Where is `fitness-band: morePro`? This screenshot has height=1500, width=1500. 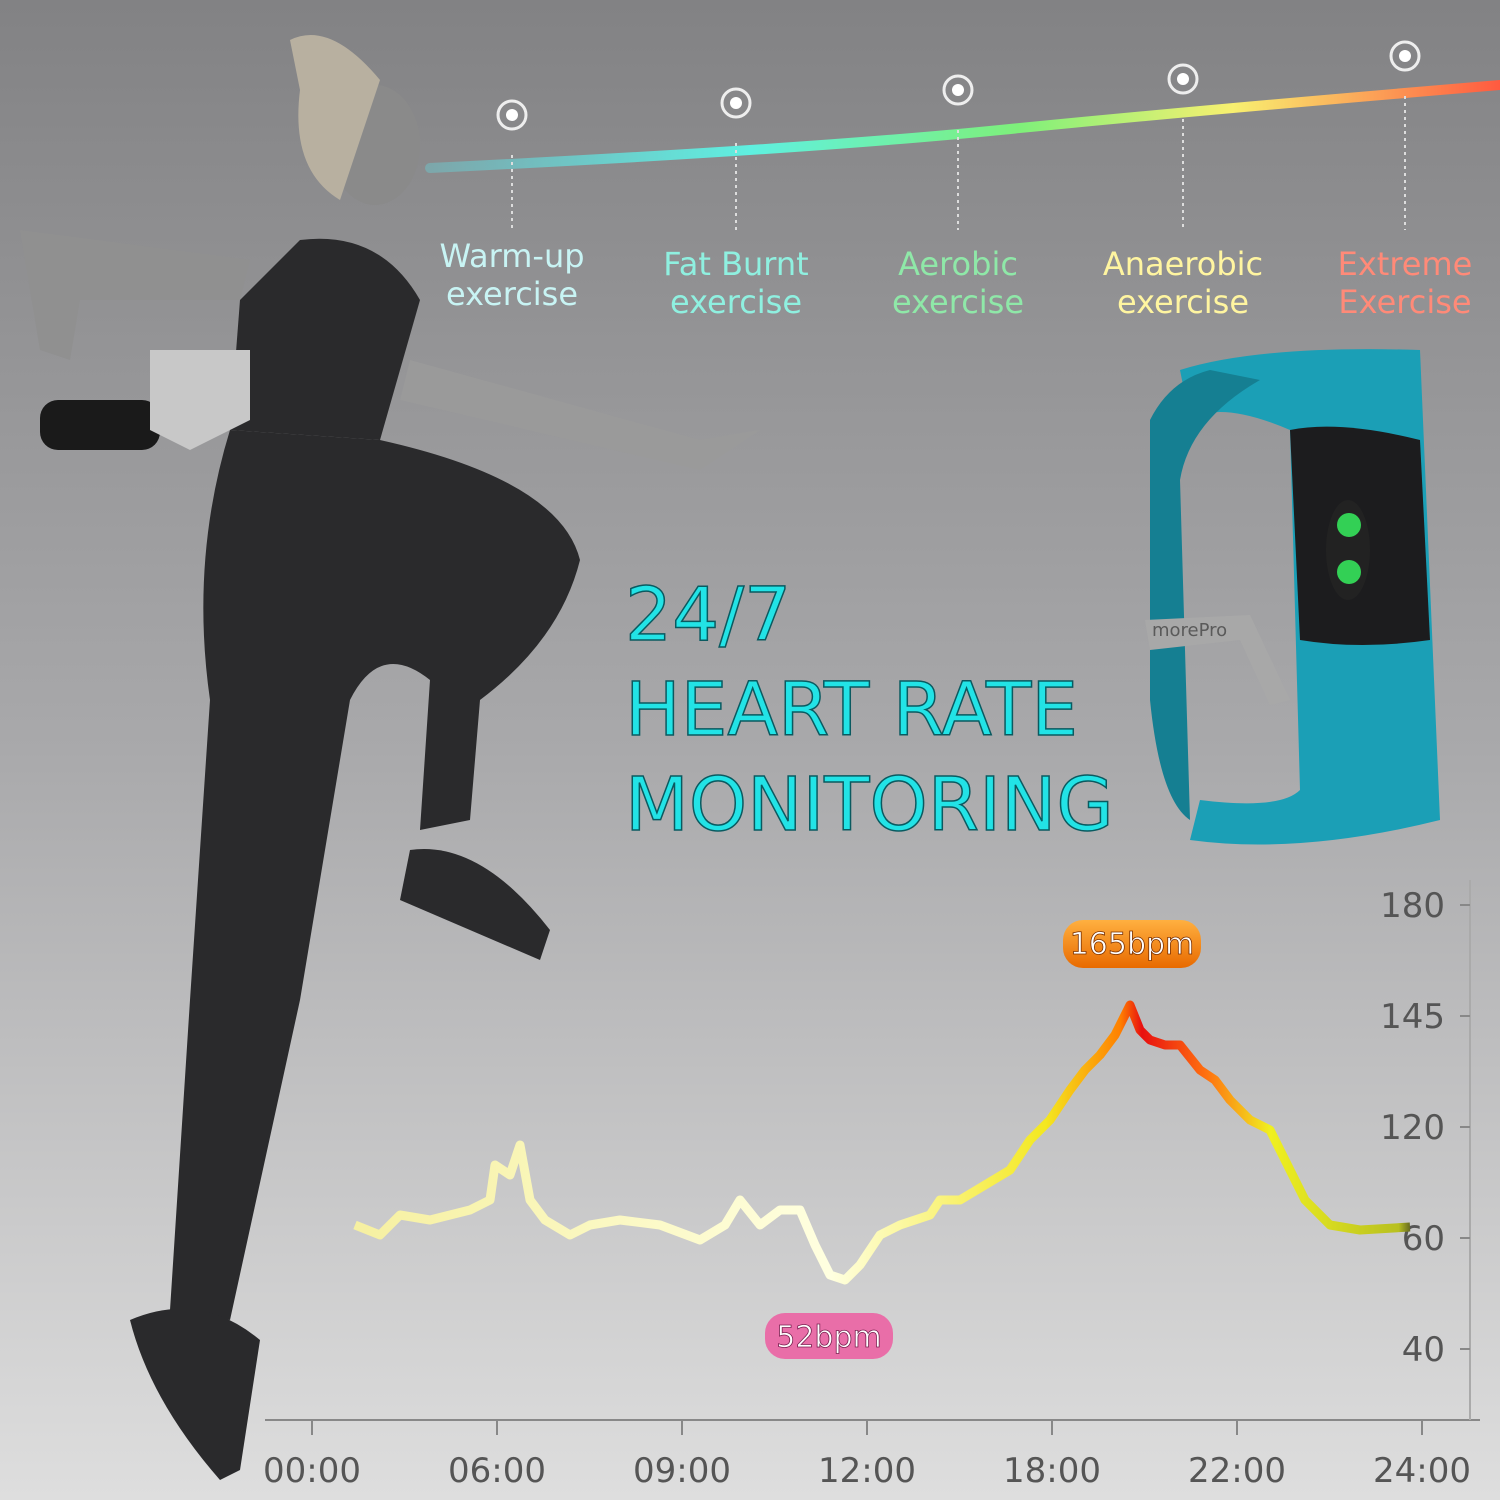 fitness-band: morePro is located at coordinates (1292, 597).